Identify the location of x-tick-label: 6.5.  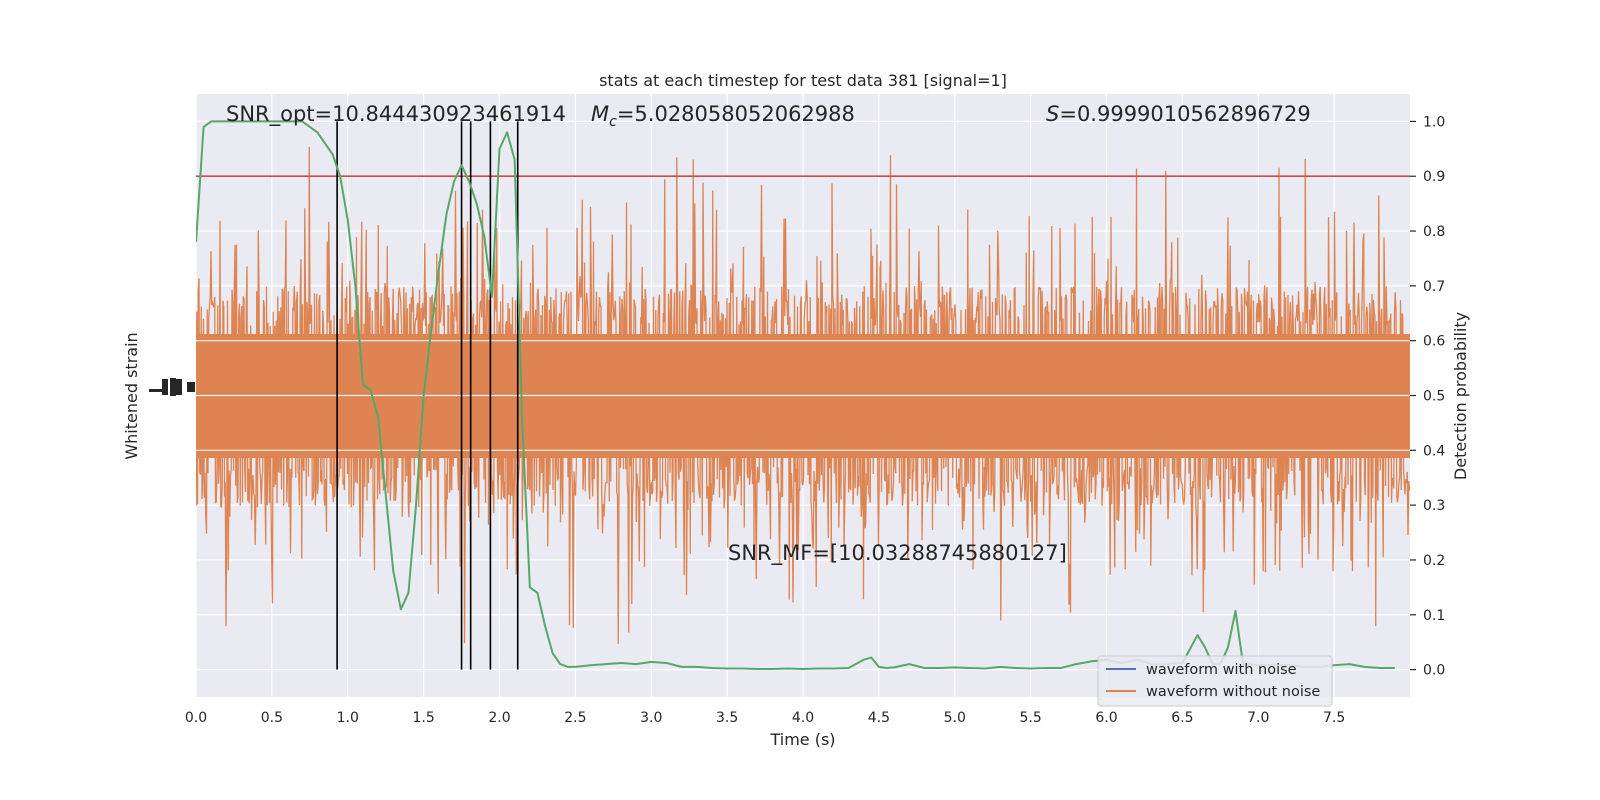
(1182, 718).